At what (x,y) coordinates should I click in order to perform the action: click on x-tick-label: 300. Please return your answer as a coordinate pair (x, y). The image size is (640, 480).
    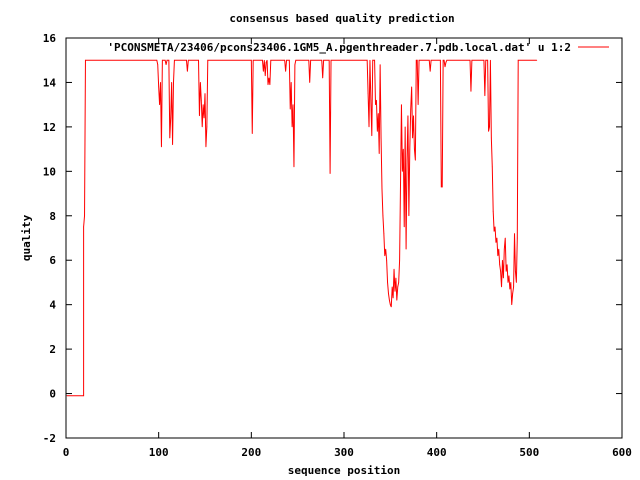
    Looking at the image, I should click on (344, 452).